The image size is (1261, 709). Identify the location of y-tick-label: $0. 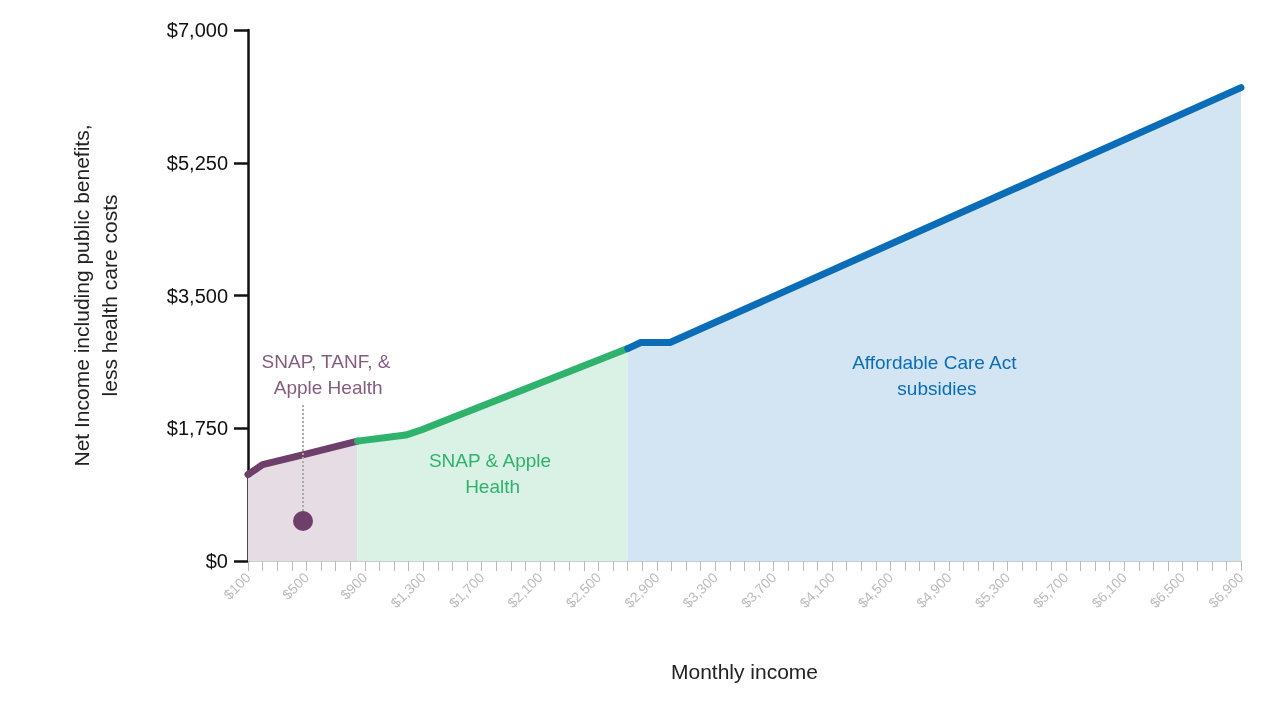
(216, 561).